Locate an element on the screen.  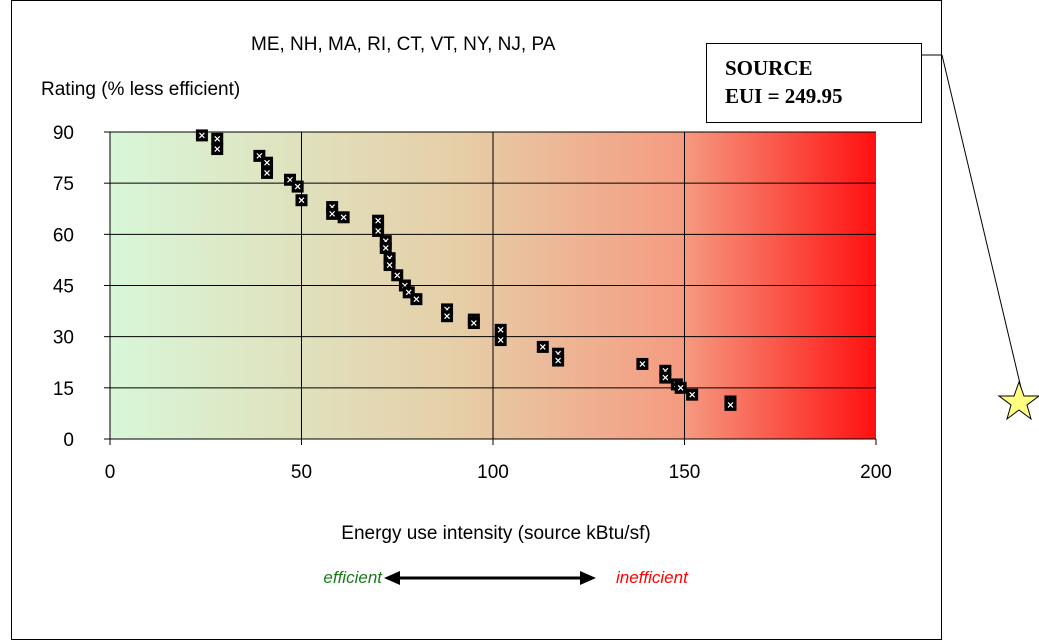
y-tick-label: 15 is located at coordinates (63, 389).